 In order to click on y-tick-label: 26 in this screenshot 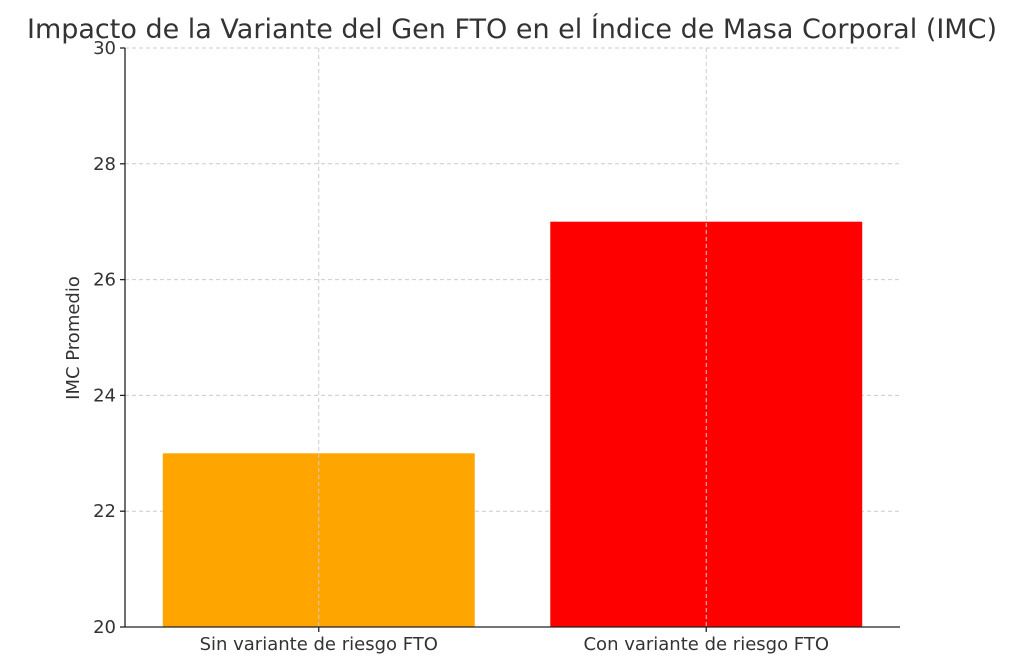, I will do `click(104, 280)`.